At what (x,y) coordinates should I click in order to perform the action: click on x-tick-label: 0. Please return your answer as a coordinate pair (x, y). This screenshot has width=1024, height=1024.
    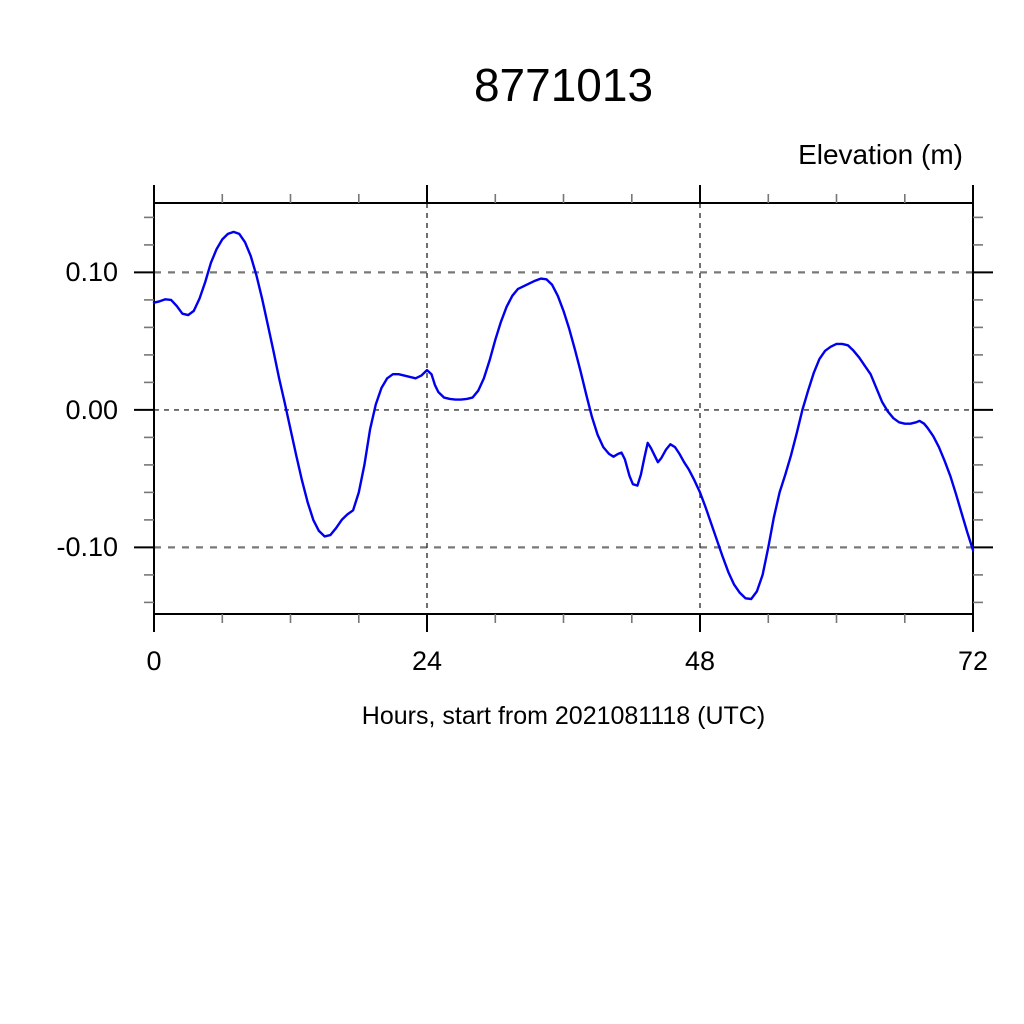
    Looking at the image, I should click on (154, 661).